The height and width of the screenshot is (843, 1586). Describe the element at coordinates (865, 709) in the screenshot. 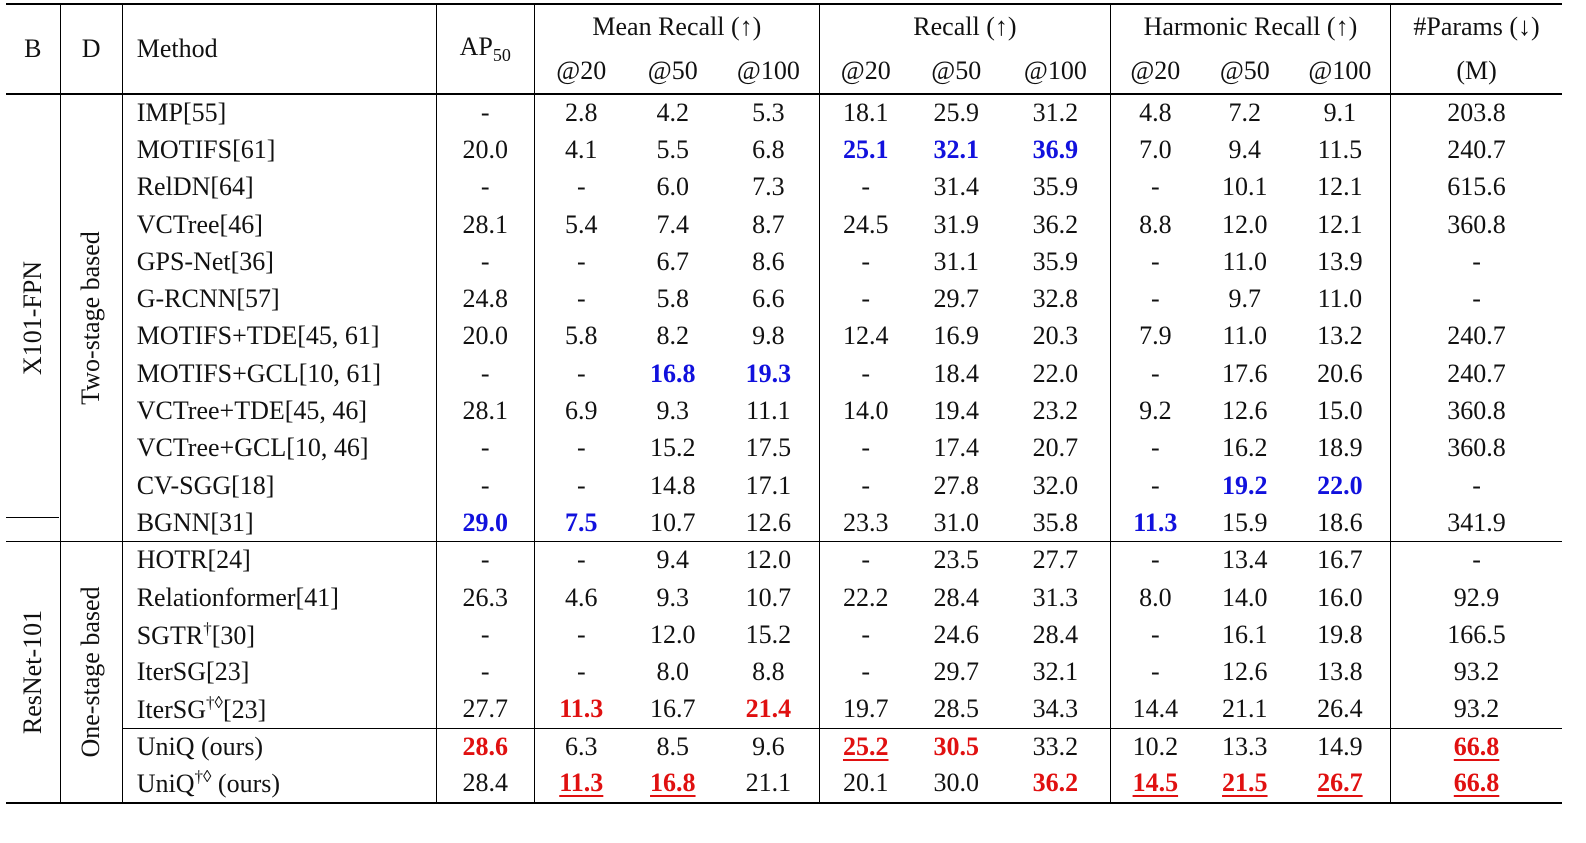

I see `metric-cell: 19.7` at that location.